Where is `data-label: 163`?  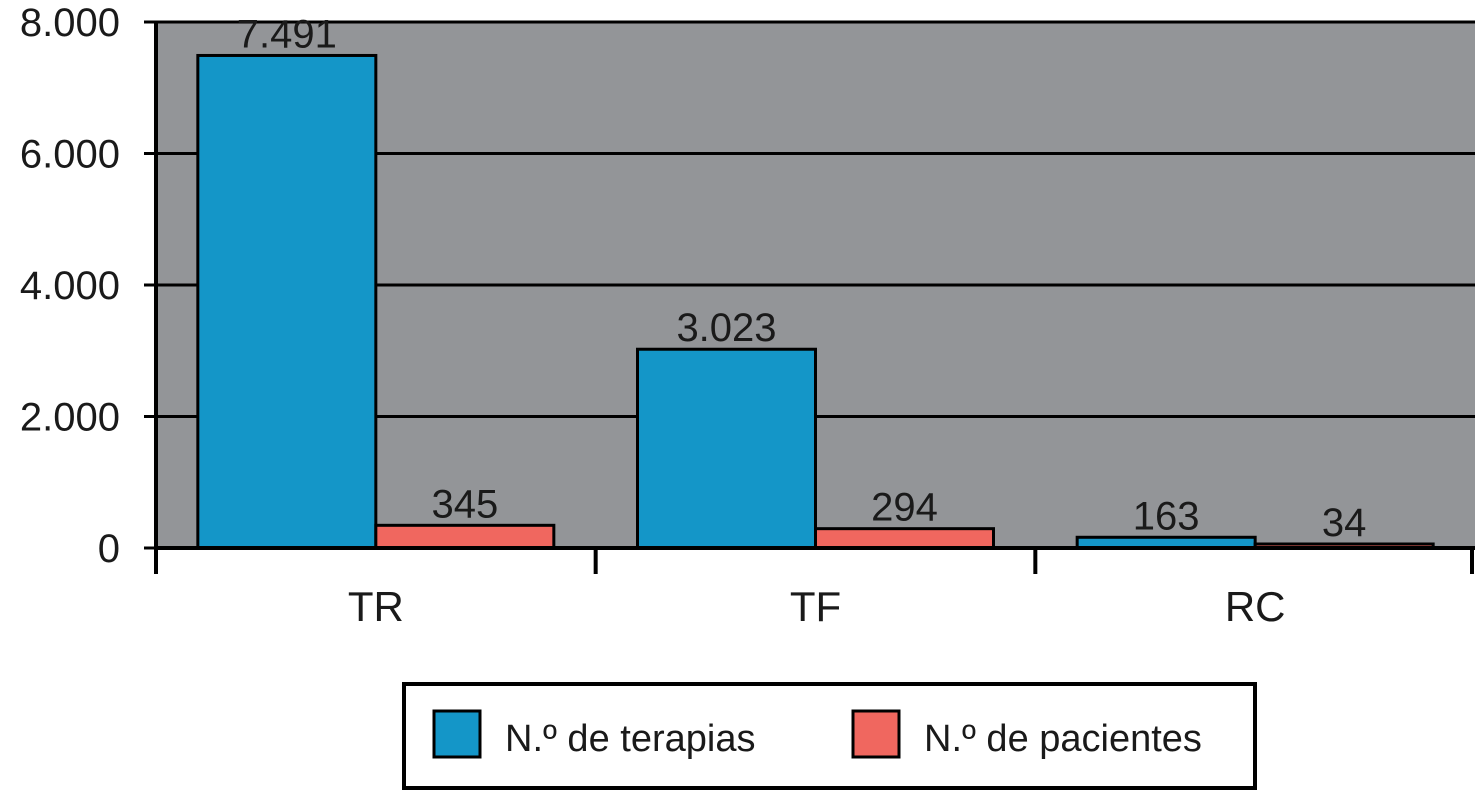
data-label: 163 is located at coordinates (1166, 516).